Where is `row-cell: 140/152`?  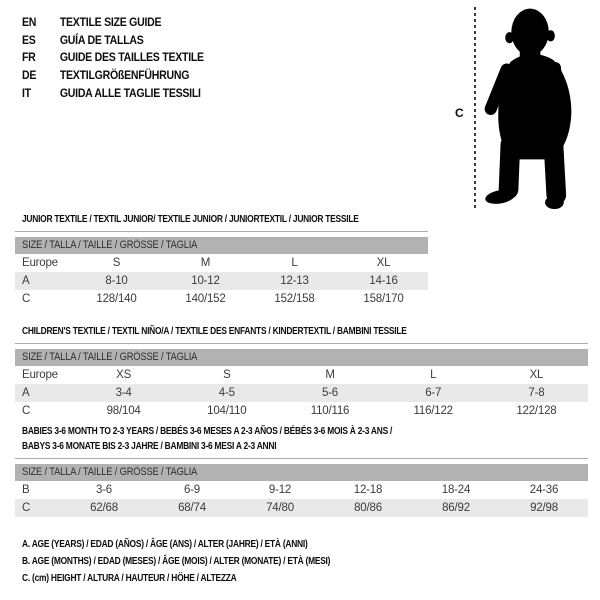 row-cell: 140/152 is located at coordinates (205, 299).